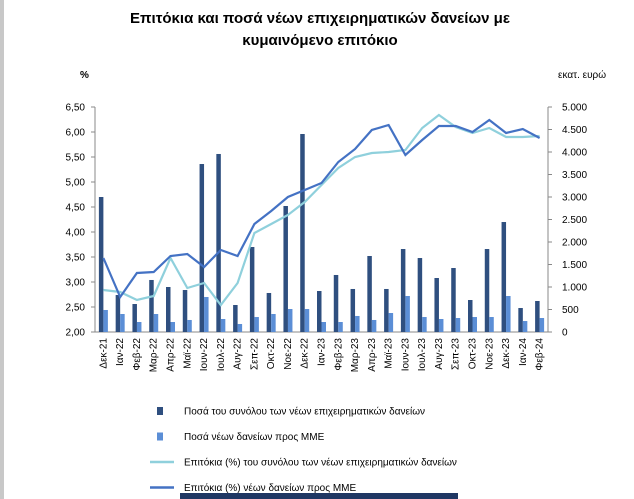 This screenshot has width=634, height=499. I want to click on x-tick-label: Αυγ-22, so click(238, 354).